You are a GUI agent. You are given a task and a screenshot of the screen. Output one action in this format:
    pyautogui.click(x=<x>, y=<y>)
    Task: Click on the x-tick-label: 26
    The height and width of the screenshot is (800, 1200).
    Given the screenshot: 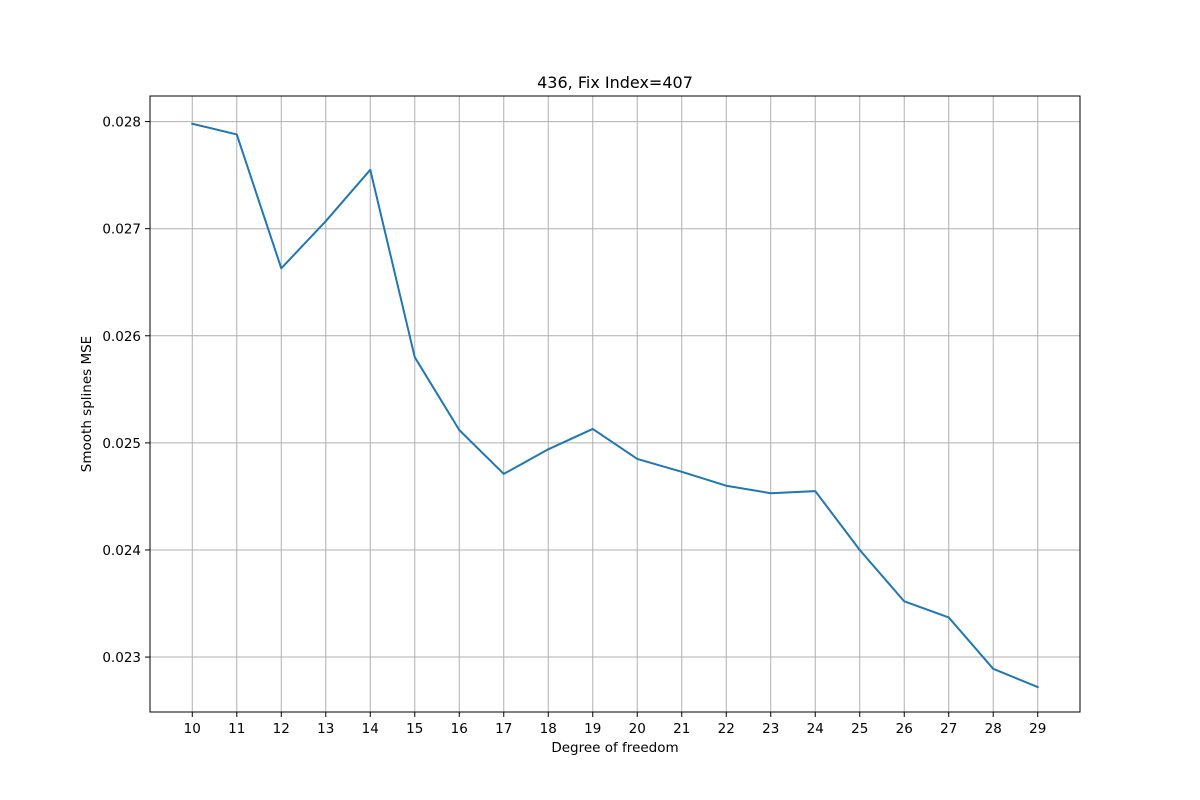 What is the action you would take?
    pyautogui.click(x=904, y=729)
    